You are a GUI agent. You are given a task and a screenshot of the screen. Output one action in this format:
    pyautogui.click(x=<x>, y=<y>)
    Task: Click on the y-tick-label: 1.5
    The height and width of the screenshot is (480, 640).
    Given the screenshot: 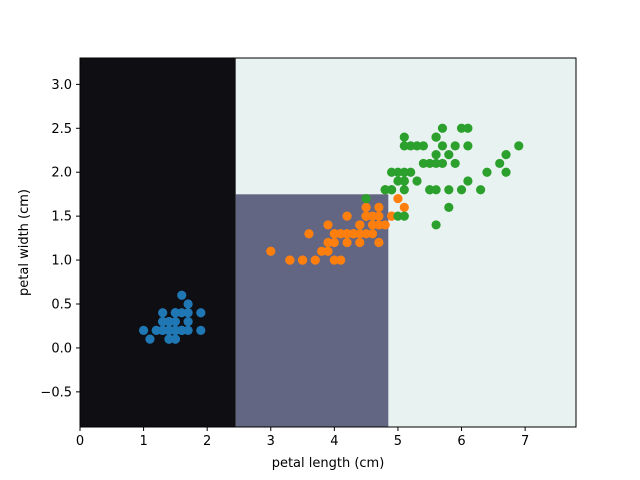 What is the action you would take?
    pyautogui.click(x=61, y=217)
    